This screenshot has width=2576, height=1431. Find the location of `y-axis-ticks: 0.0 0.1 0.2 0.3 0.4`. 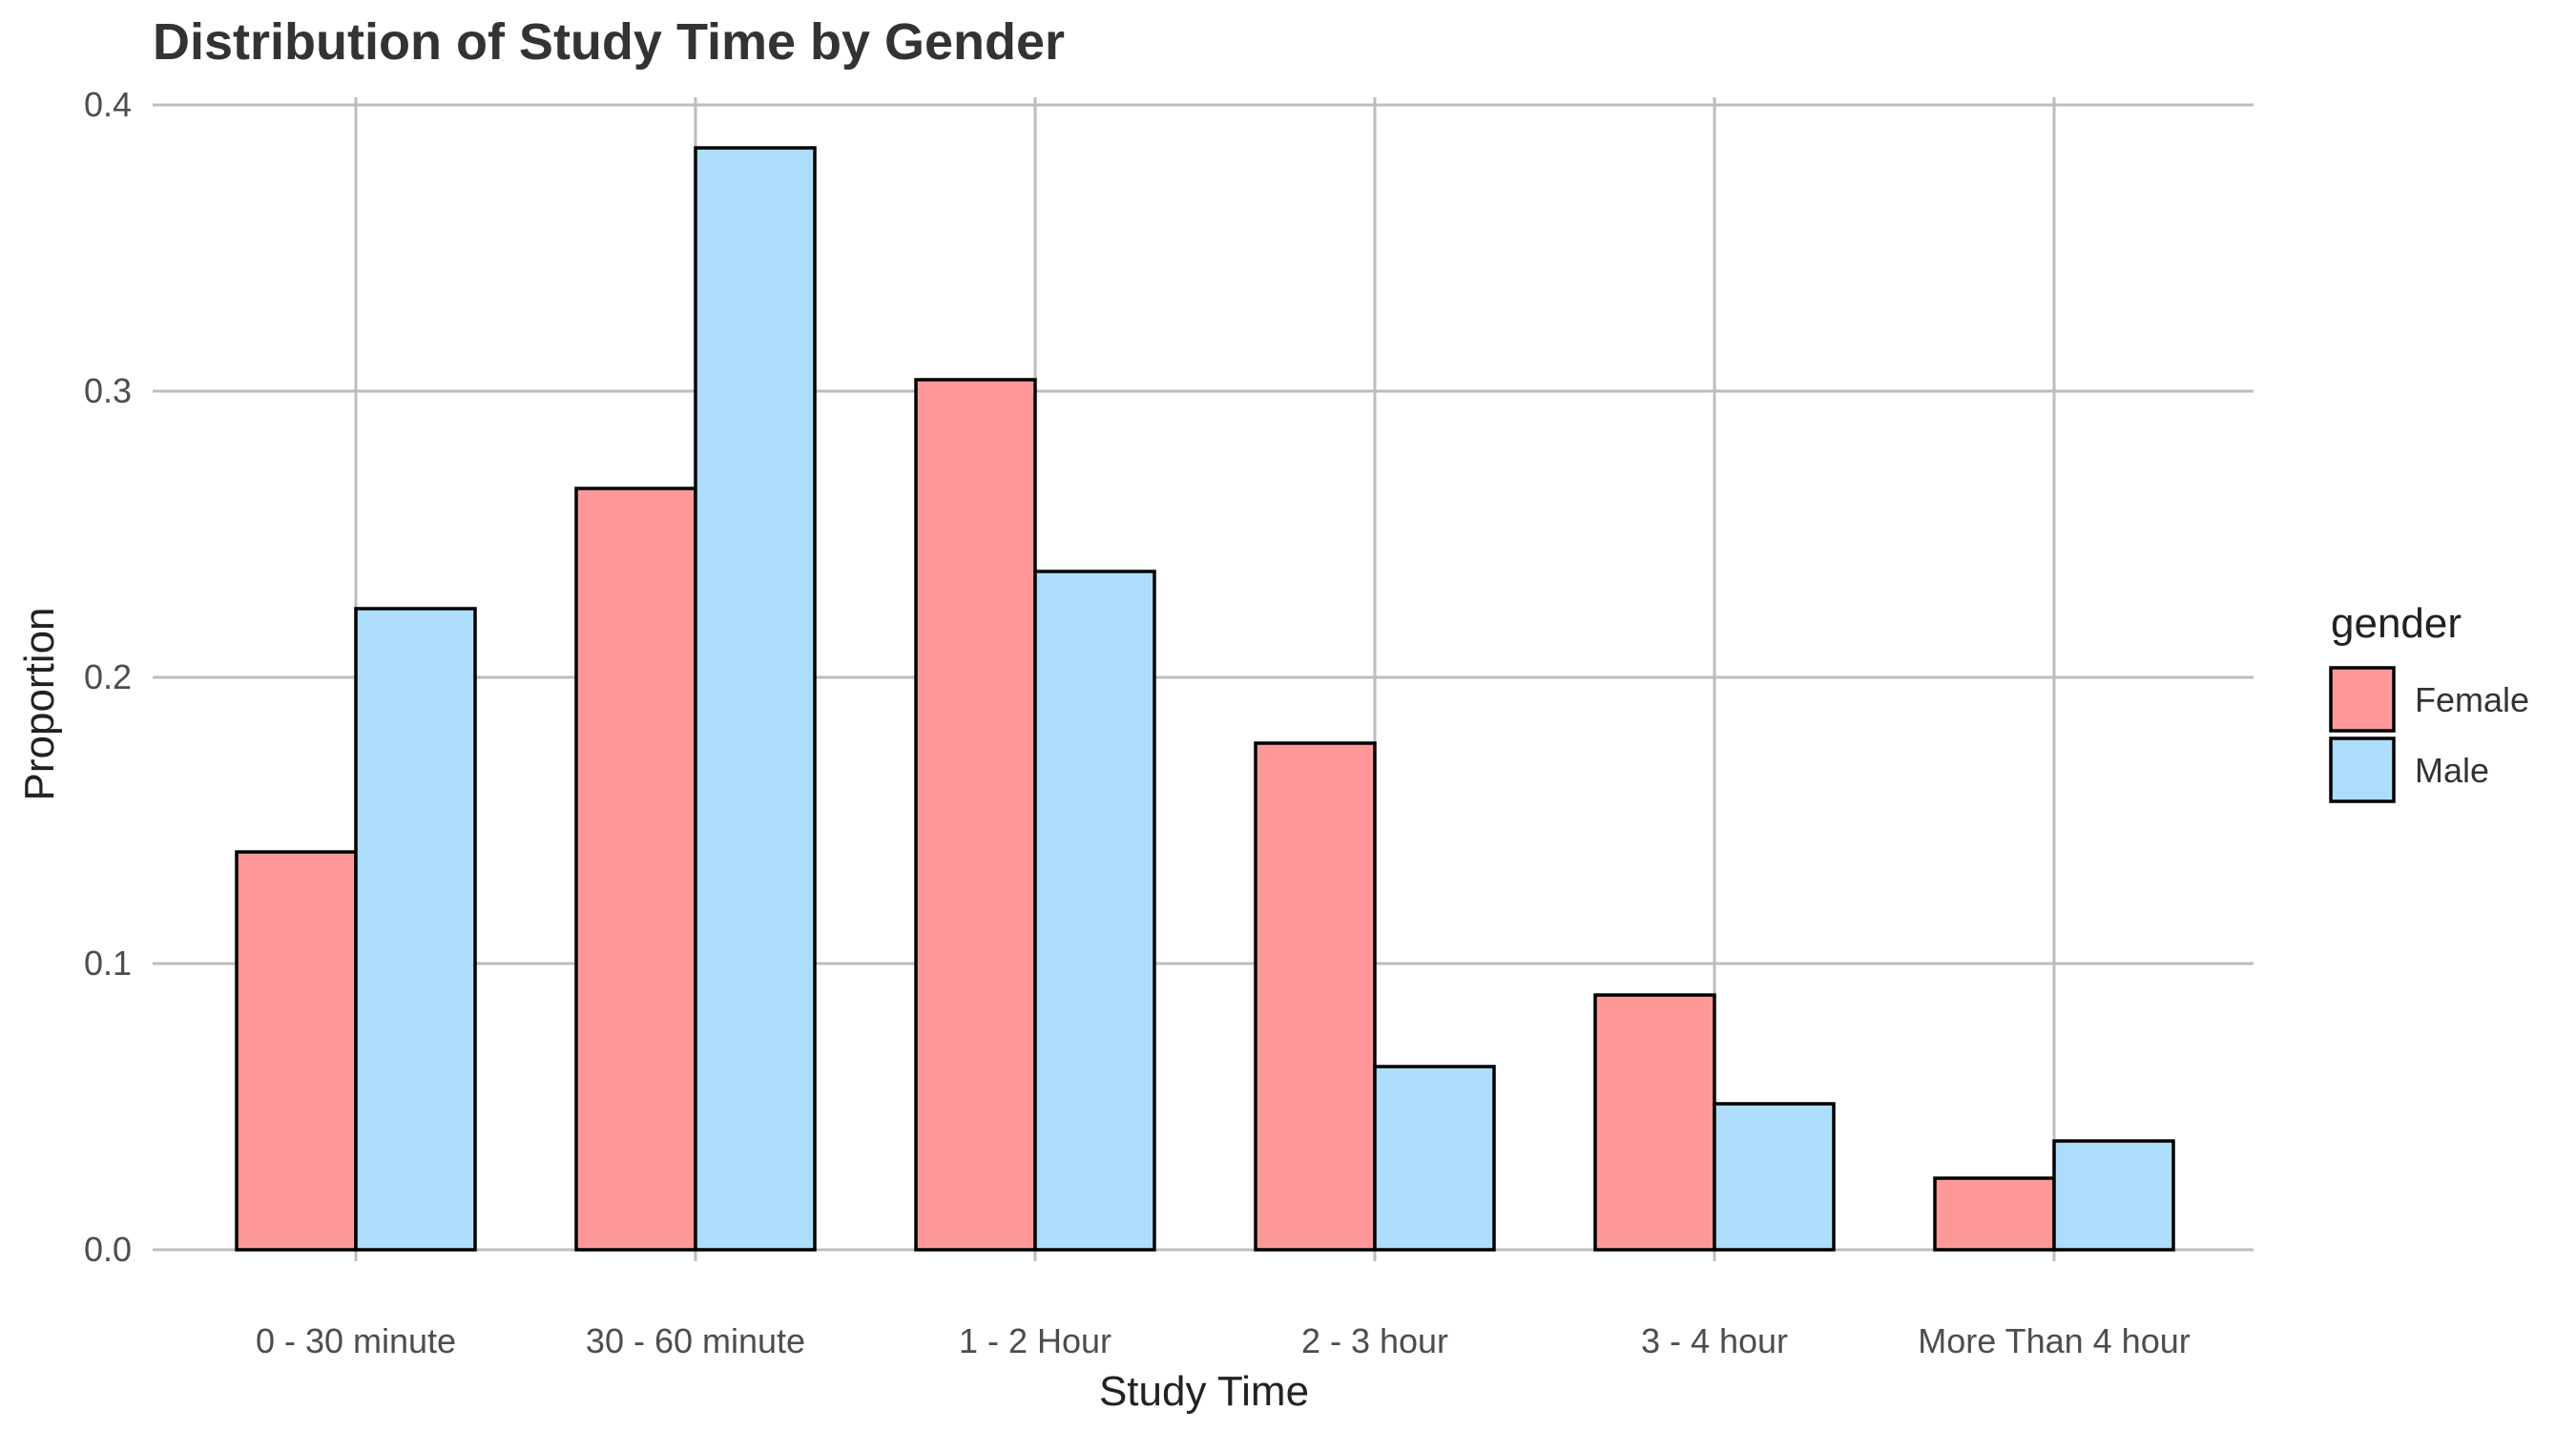

y-axis-ticks: 0.0 0.1 0.2 0.3 0.4 is located at coordinates (108, 677).